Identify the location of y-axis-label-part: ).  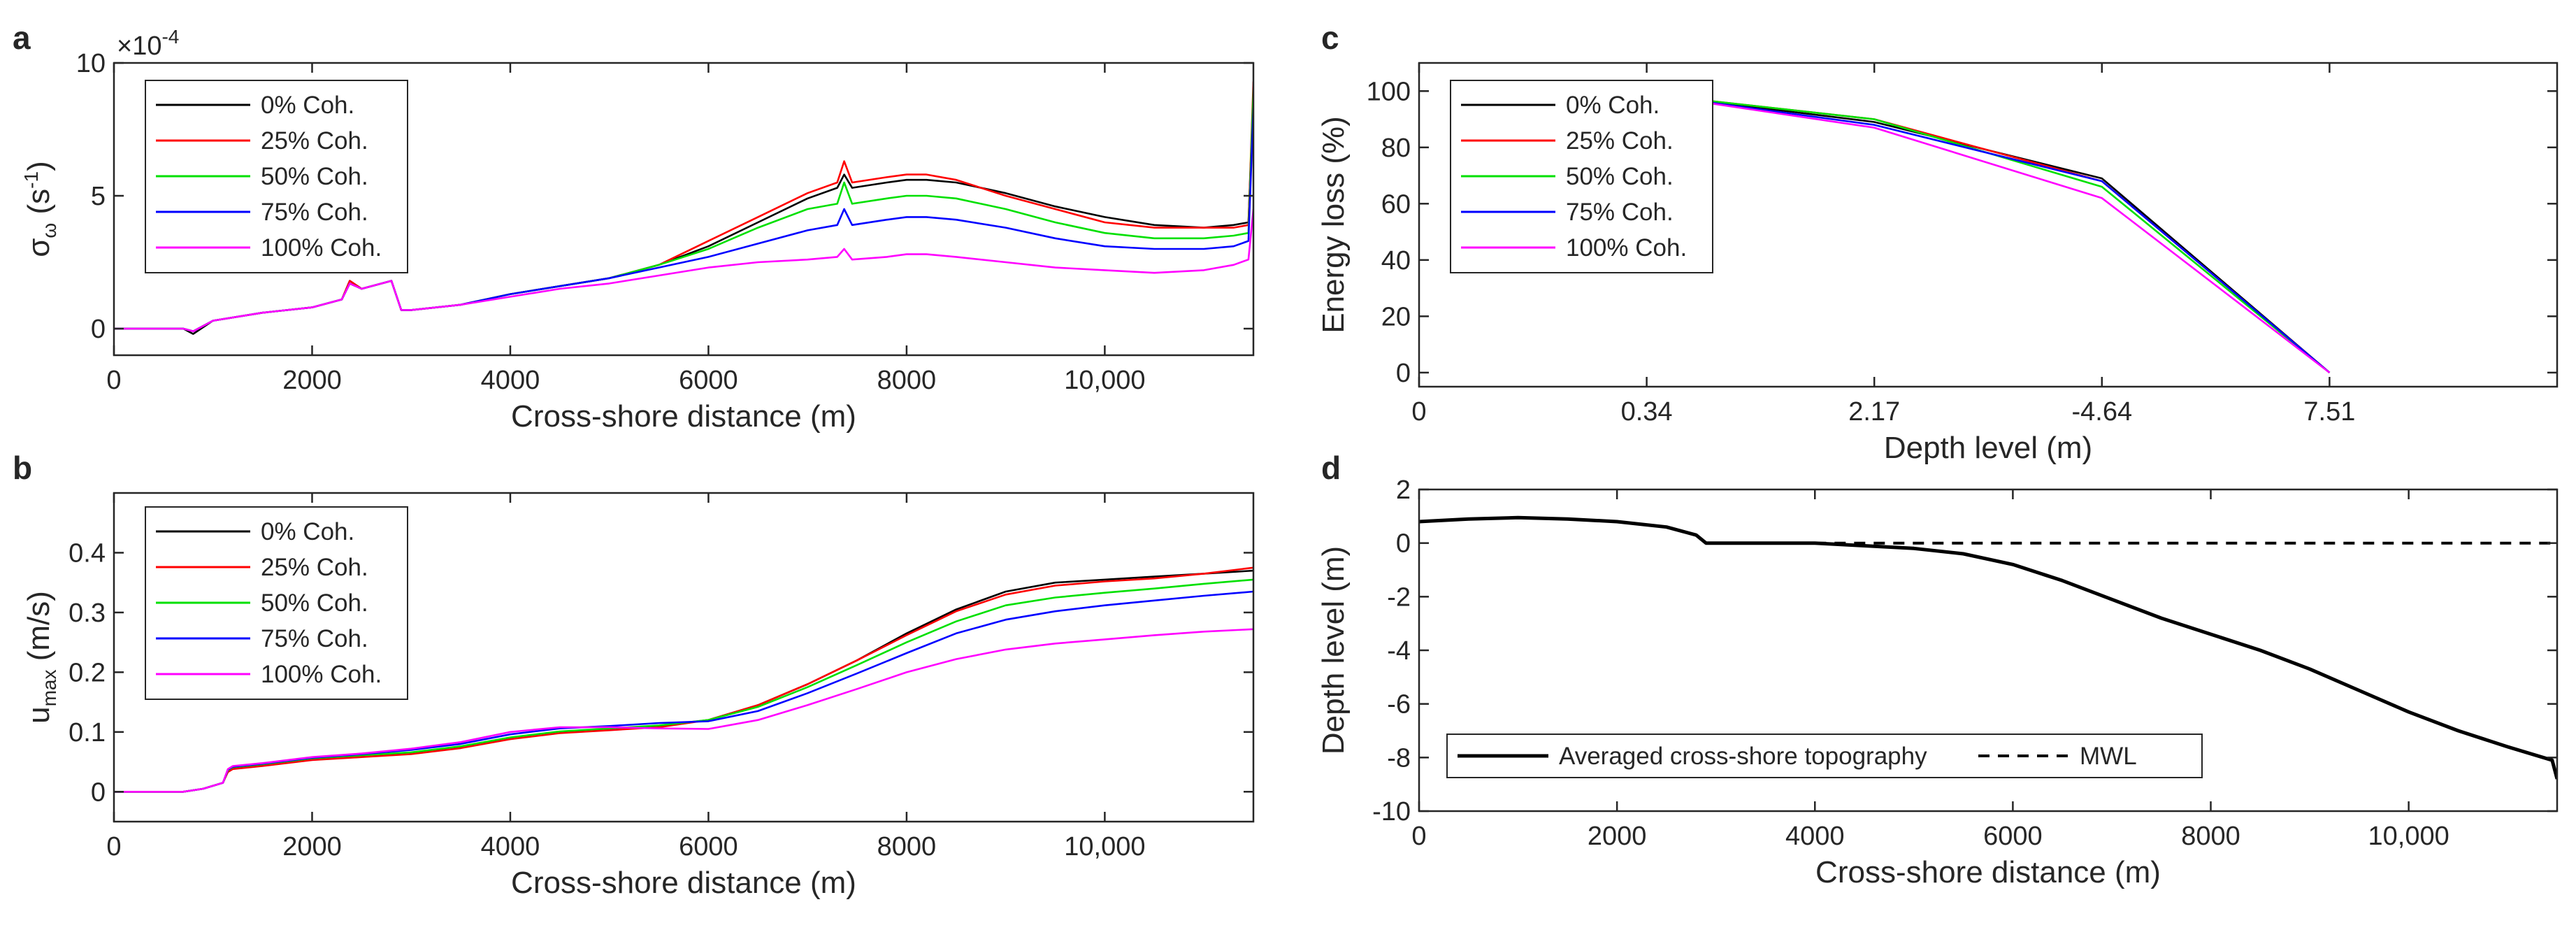
(39, 166).